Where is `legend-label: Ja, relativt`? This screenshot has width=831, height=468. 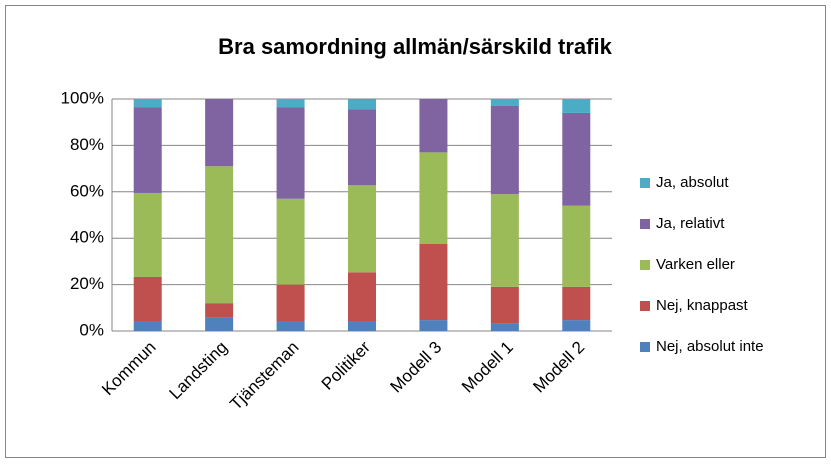 legend-label: Ja, relativt is located at coordinates (690, 223).